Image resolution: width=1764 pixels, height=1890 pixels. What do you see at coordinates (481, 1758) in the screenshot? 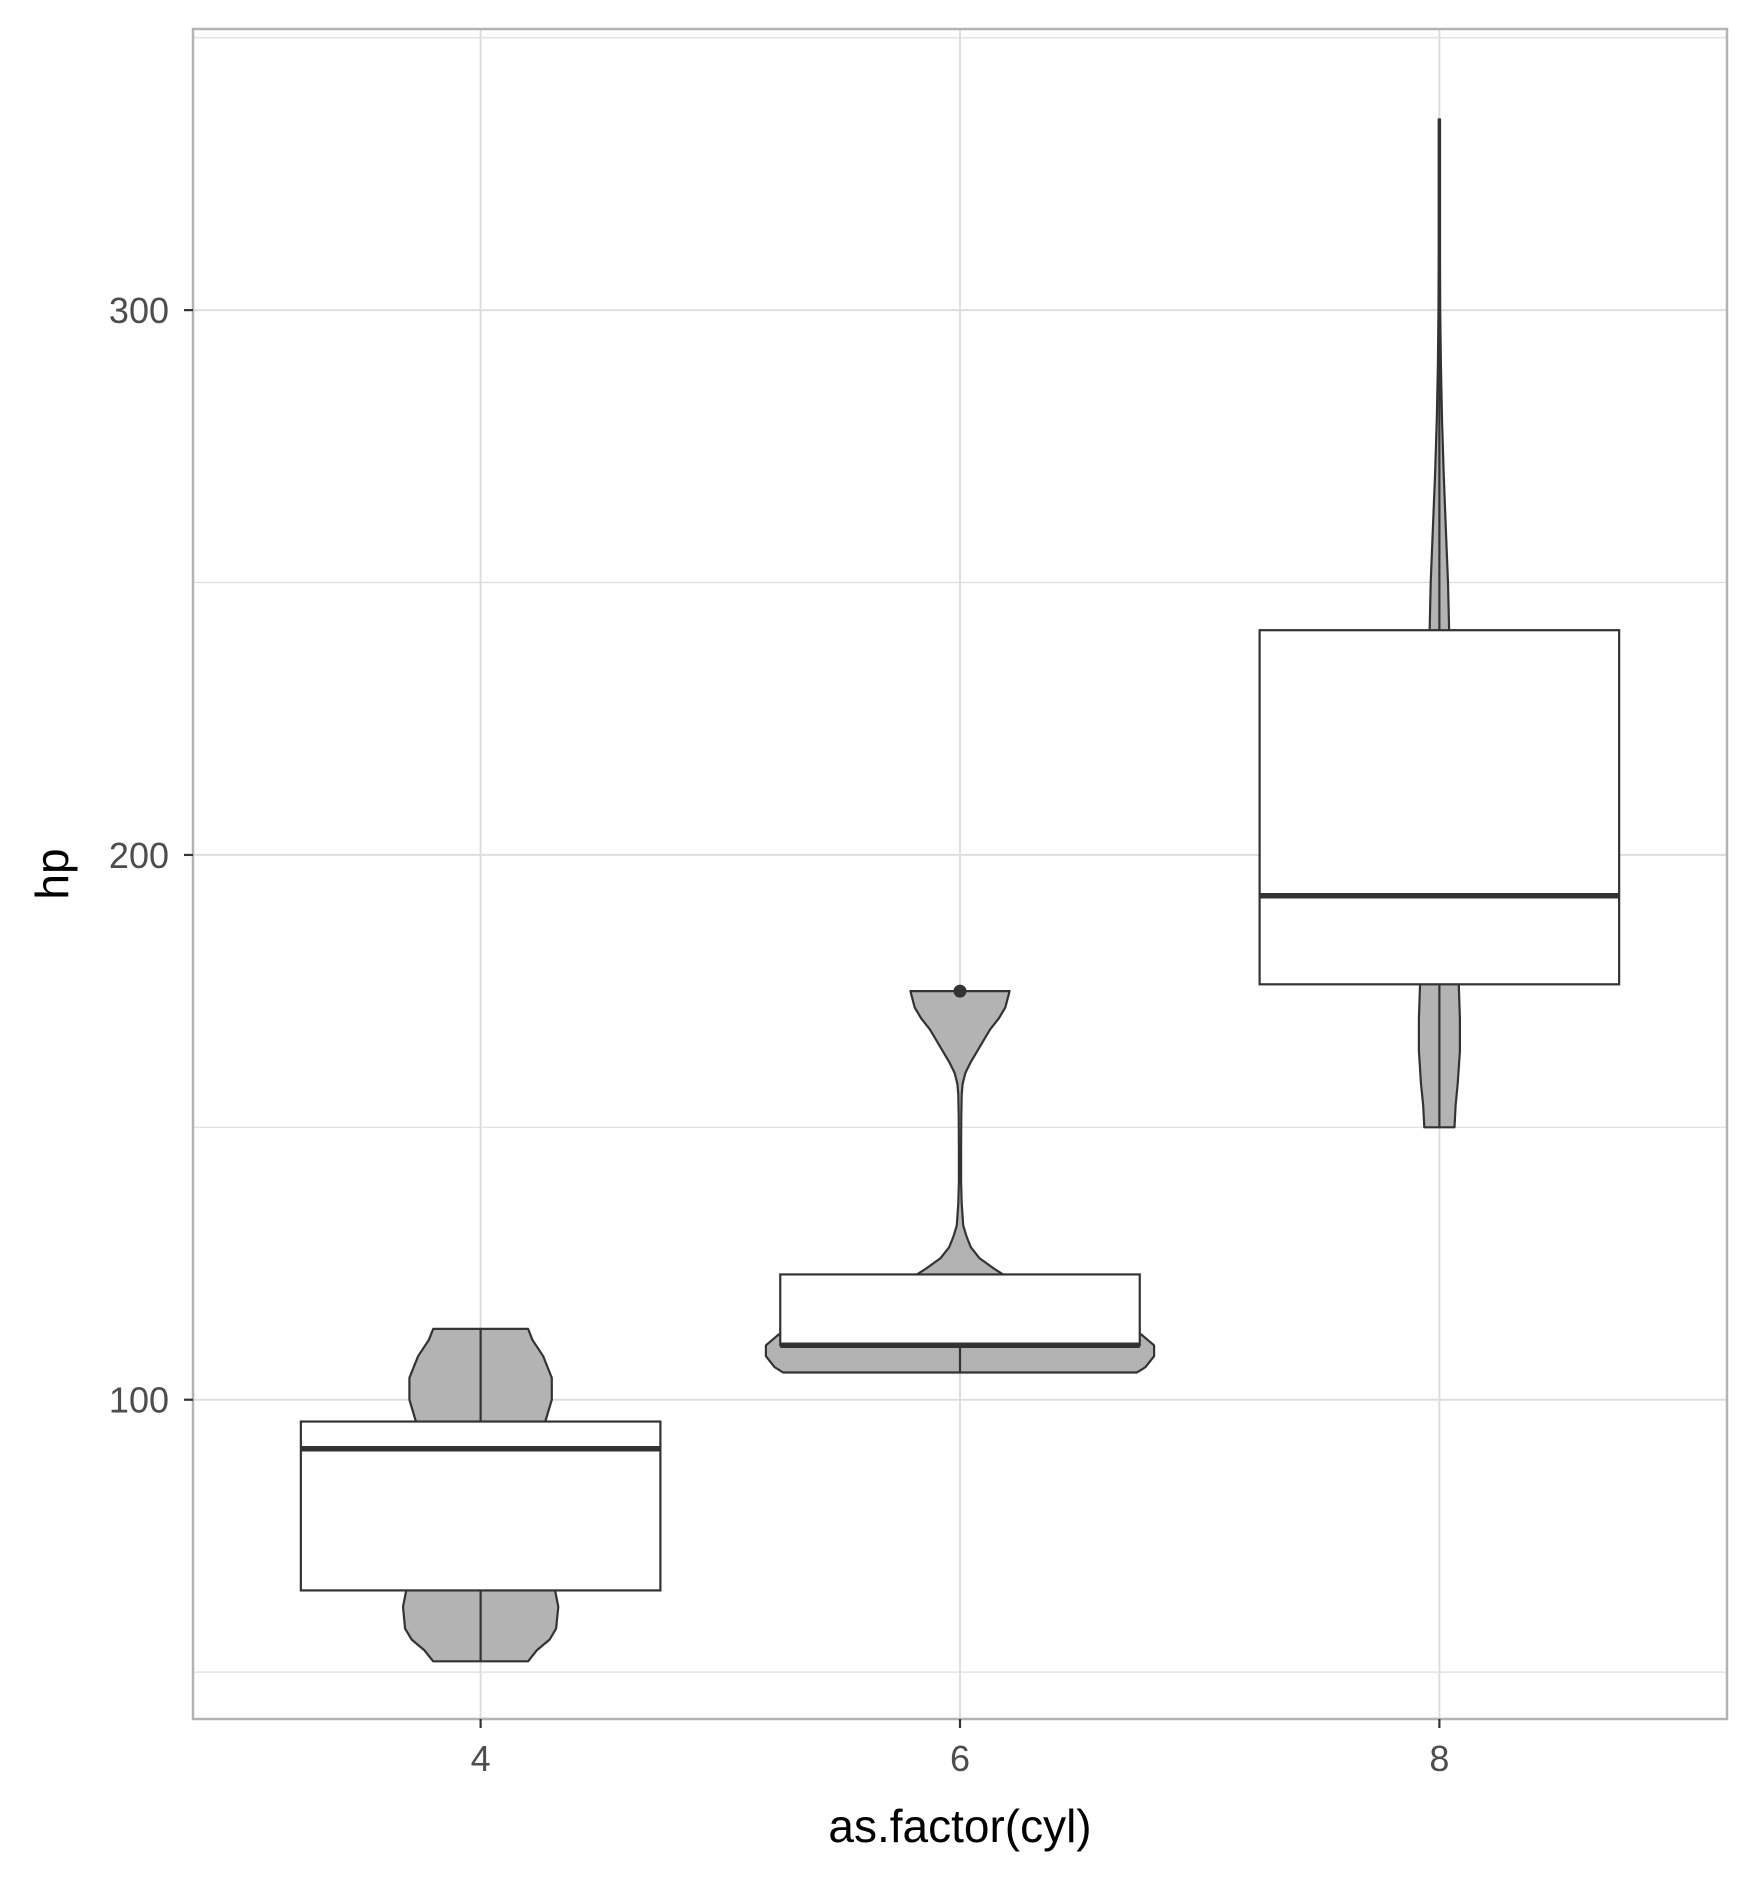
I see `x-tick-label: 4` at bounding box center [481, 1758].